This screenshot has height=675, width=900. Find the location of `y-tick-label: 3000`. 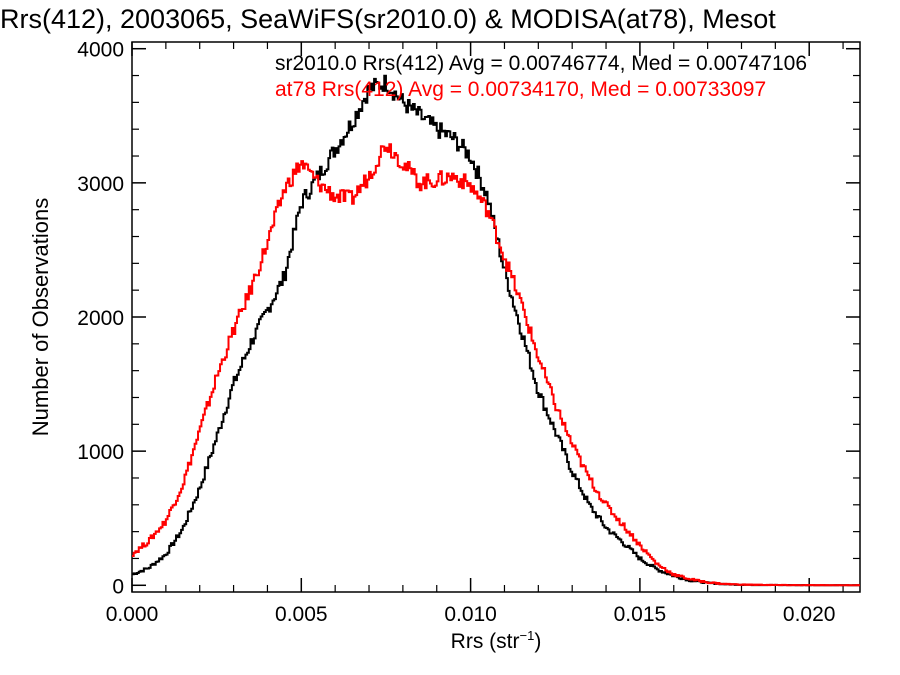

y-tick-label: 3000 is located at coordinates (100, 184).